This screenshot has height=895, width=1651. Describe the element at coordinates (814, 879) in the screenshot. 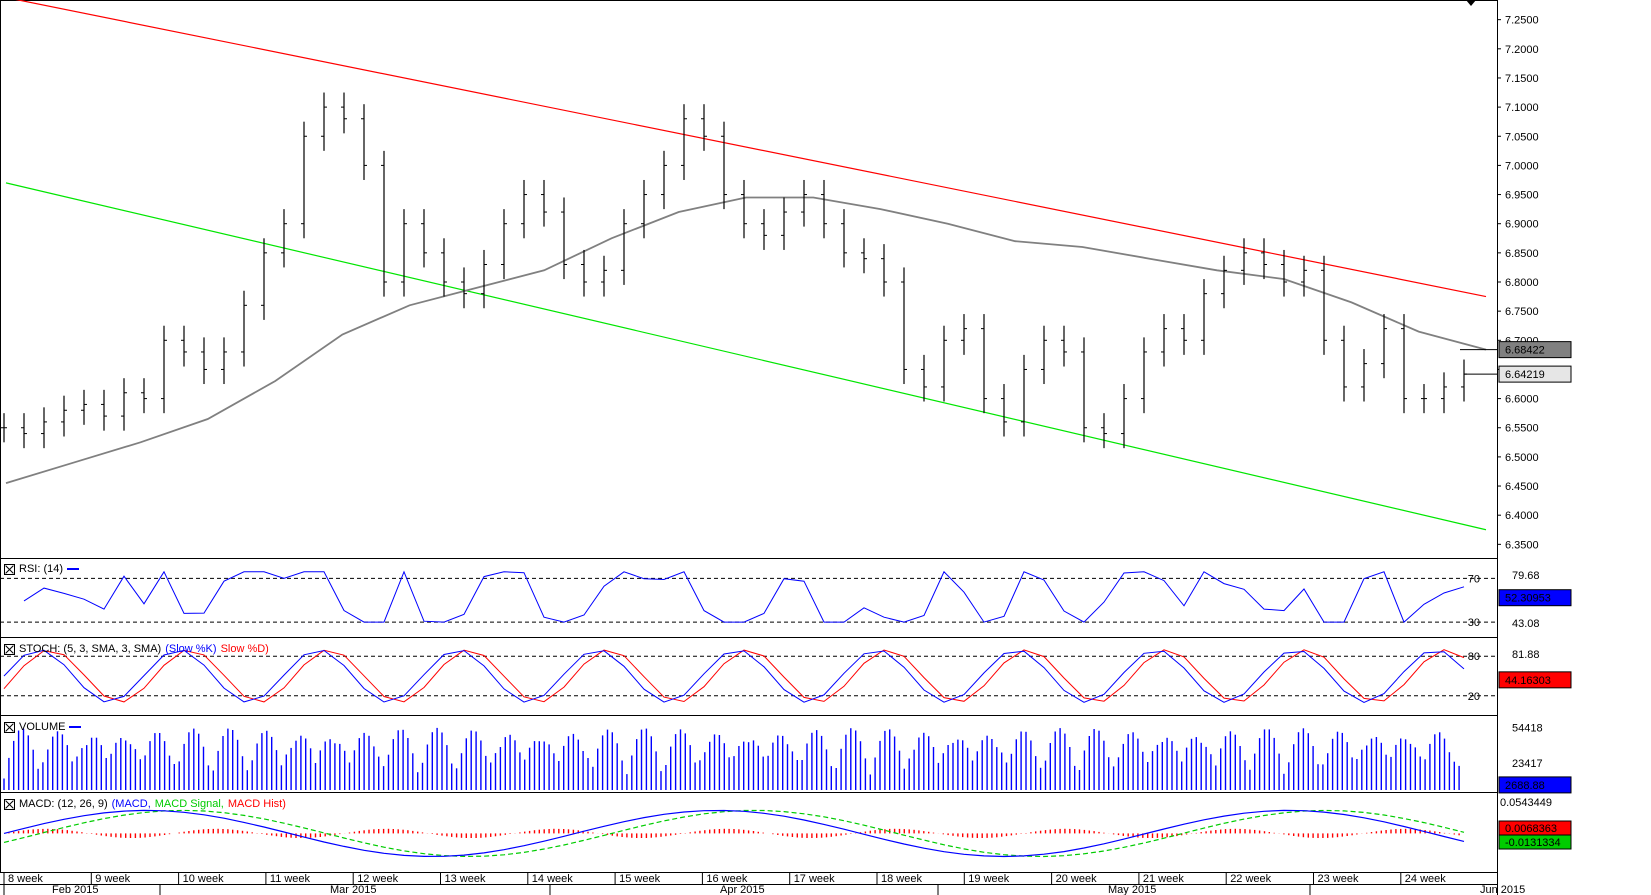

I see `week-label: 17 week` at that location.